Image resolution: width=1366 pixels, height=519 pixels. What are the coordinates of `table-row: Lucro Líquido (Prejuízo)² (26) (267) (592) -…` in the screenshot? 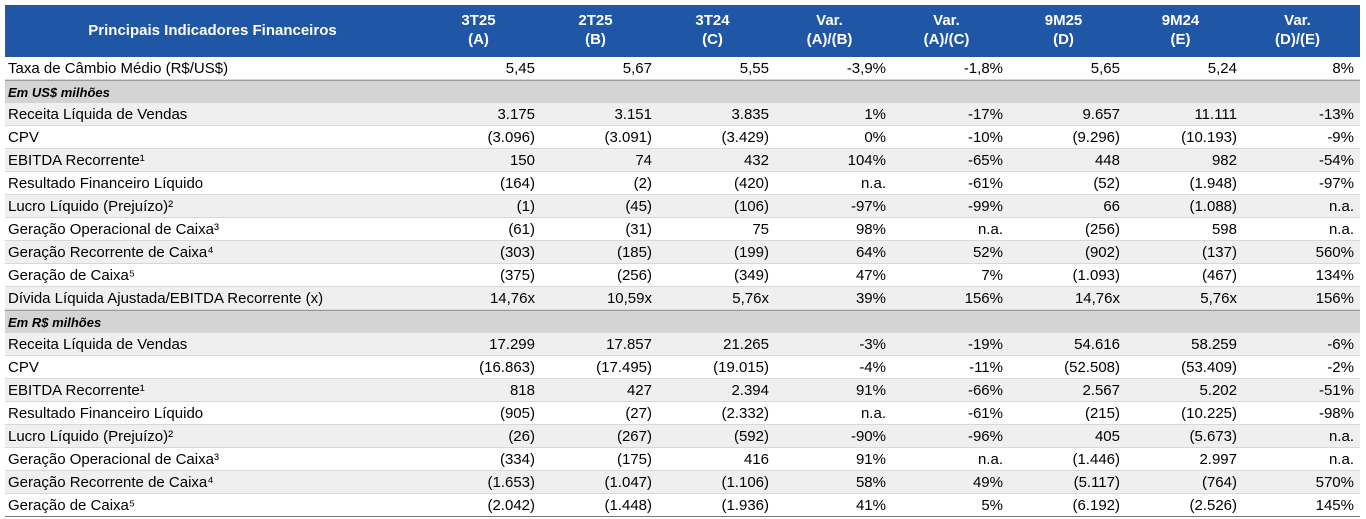 It's located at (682, 436).